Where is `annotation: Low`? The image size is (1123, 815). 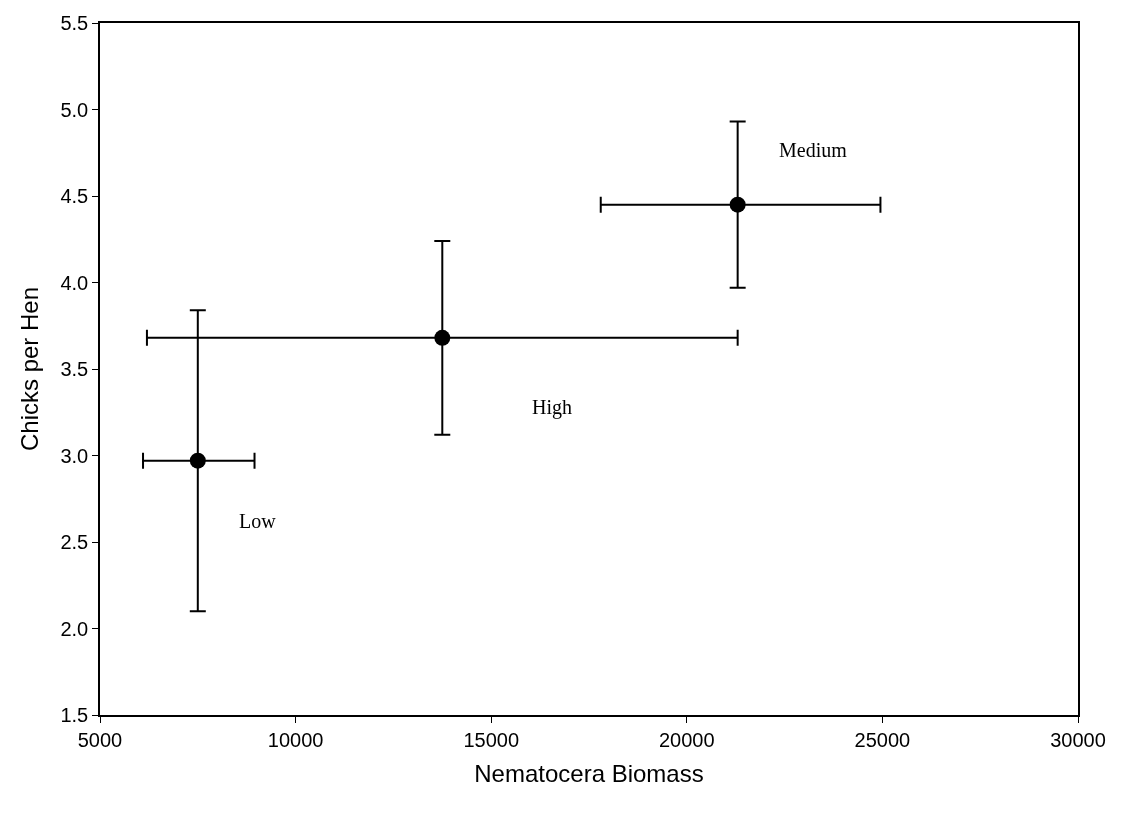 annotation: Low is located at coordinates (258, 521).